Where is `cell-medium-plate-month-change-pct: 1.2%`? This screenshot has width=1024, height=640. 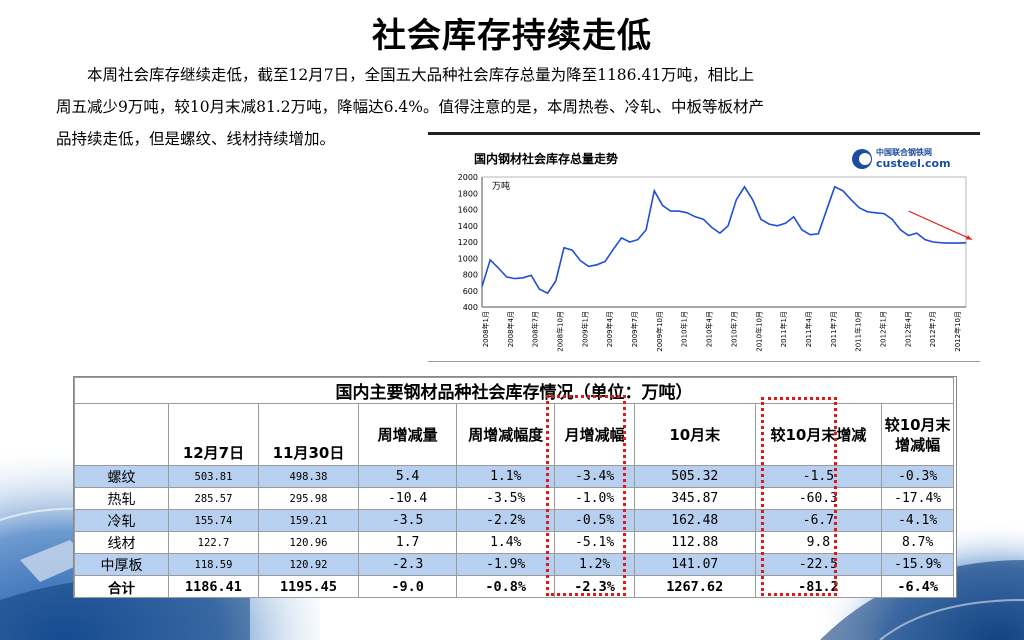 cell-medium-plate-month-change-pct: 1.2% is located at coordinates (594, 564).